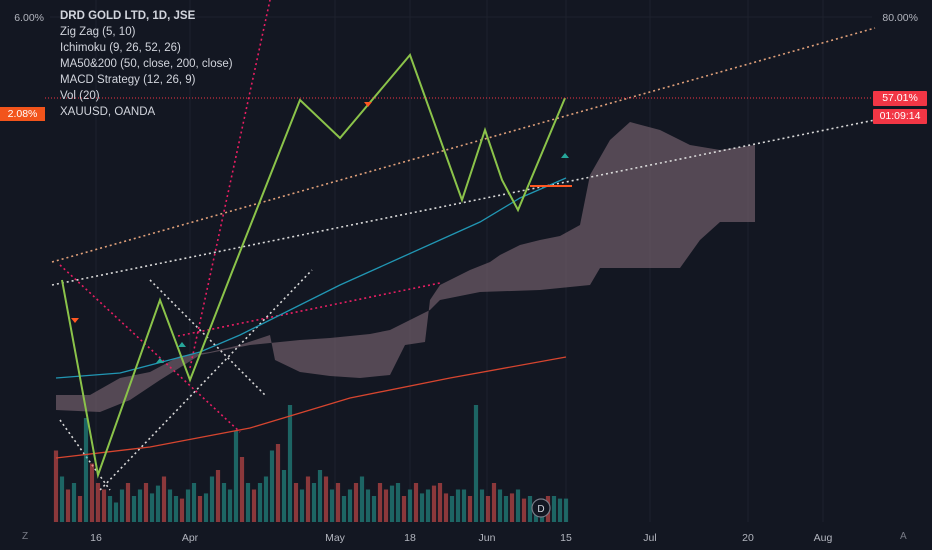 The image size is (932, 550). Describe the element at coordinates (649, 538) in the screenshot. I see `time-axis-tick: Jul` at that location.